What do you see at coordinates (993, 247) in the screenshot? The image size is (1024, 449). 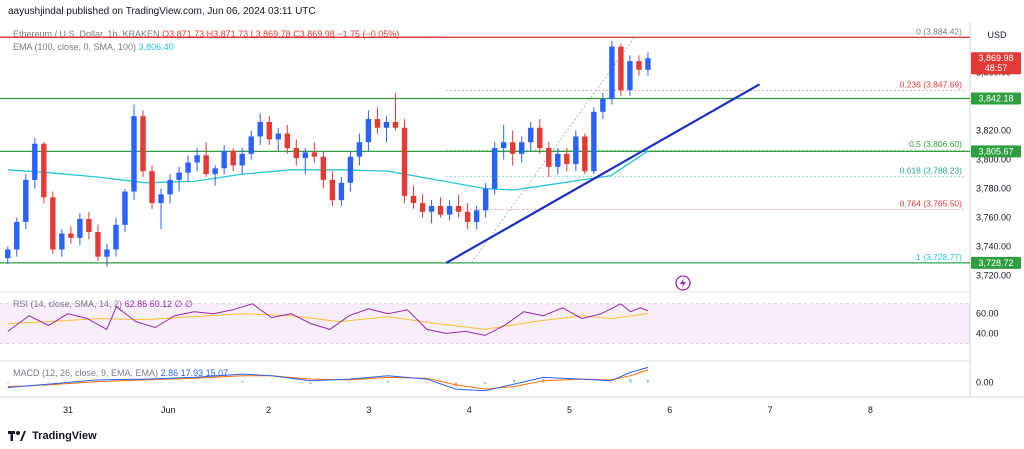 I see `y-tick-label: 3,740.00` at bounding box center [993, 247].